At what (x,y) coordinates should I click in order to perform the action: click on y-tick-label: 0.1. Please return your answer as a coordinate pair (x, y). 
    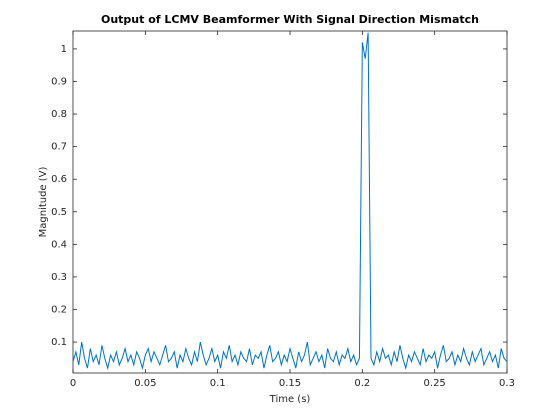
    Looking at the image, I should click on (59, 342).